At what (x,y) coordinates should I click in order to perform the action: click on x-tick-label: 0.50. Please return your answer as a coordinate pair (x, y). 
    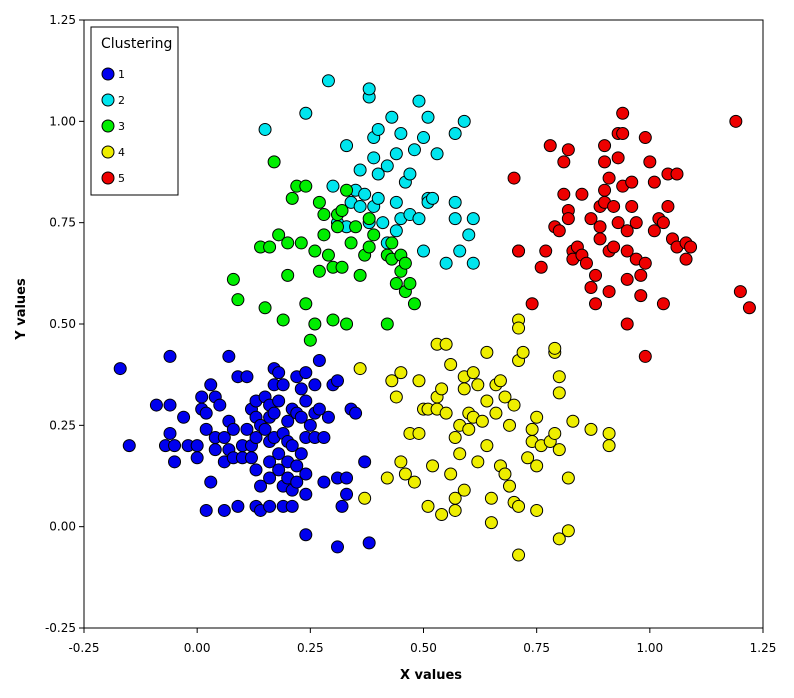
    Looking at the image, I should click on (423, 648).